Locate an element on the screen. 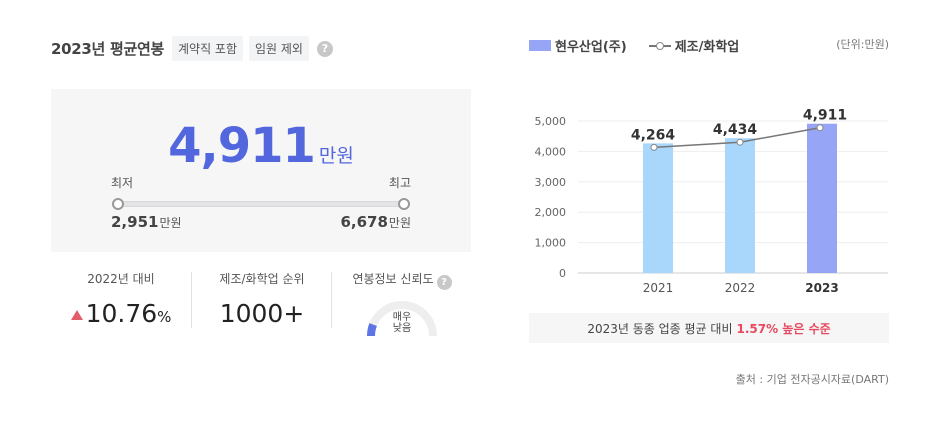 The width and height of the screenshot is (948, 431). chart-legend: 현우산업(주) 제조/화학업 is located at coordinates (634, 45).